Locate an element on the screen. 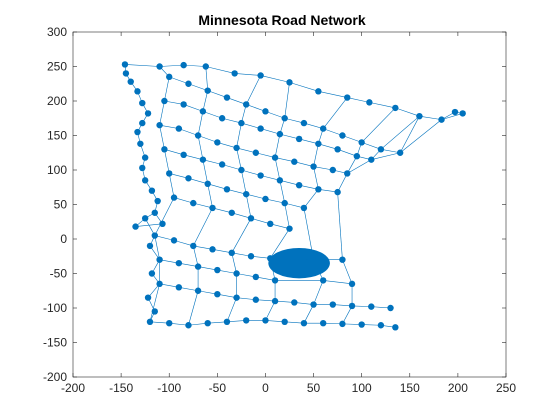 The image size is (560, 420). y-tick-label: 50 is located at coordinates (61, 205).